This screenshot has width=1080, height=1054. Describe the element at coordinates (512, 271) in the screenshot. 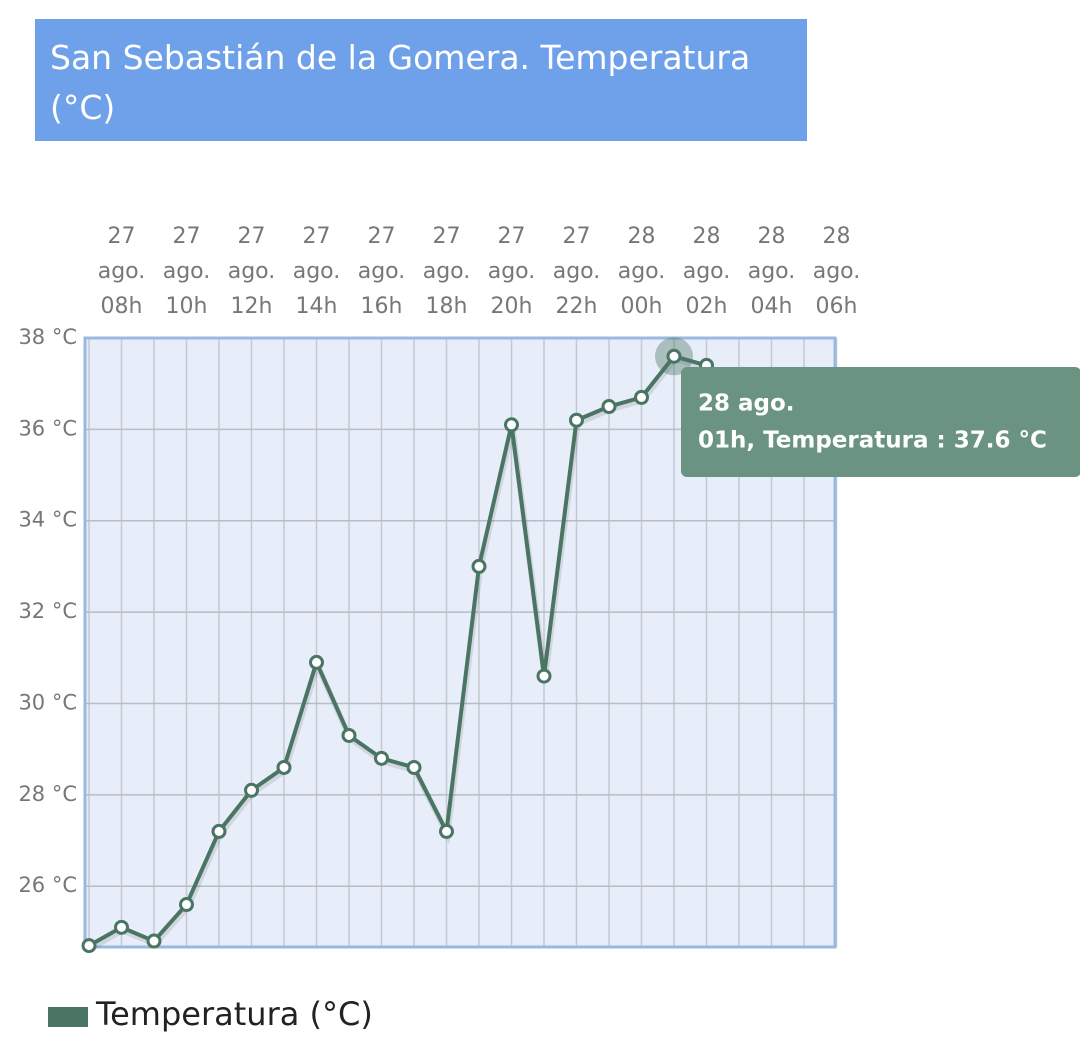

I see `x-tick-label: 27 ago. 20h` at that location.